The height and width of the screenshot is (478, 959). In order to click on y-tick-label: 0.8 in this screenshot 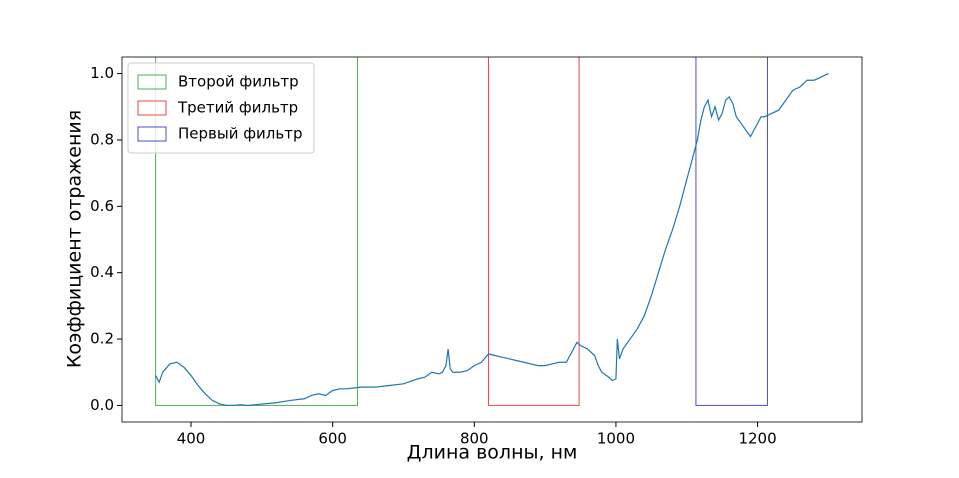, I will do `click(102, 139)`.